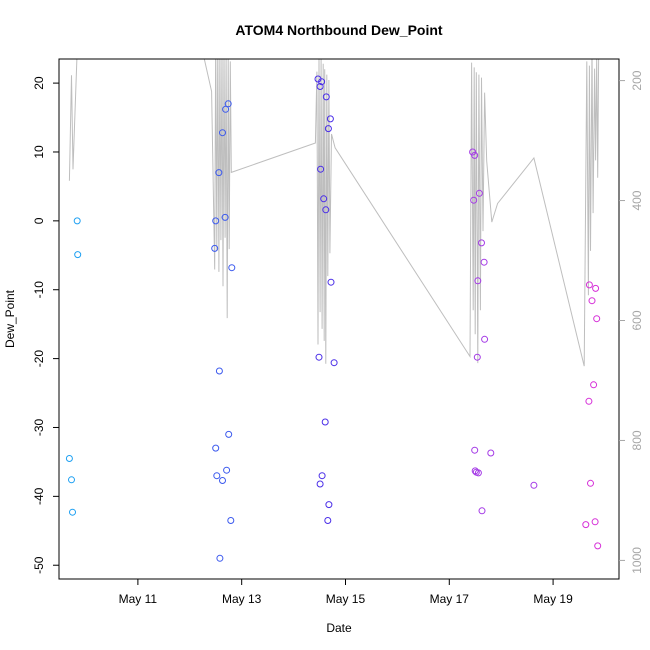 The image size is (650, 650). What do you see at coordinates (553, 599) in the screenshot?
I see `x-tick-label: May 19` at bounding box center [553, 599].